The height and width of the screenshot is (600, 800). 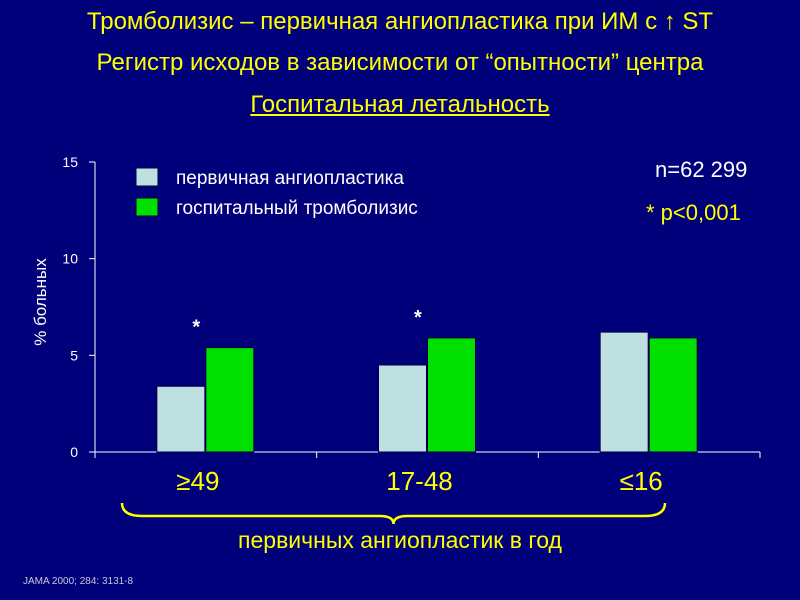 What do you see at coordinates (70, 162) in the screenshot?
I see `y-tick-label: 15` at bounding box center [70, 162].